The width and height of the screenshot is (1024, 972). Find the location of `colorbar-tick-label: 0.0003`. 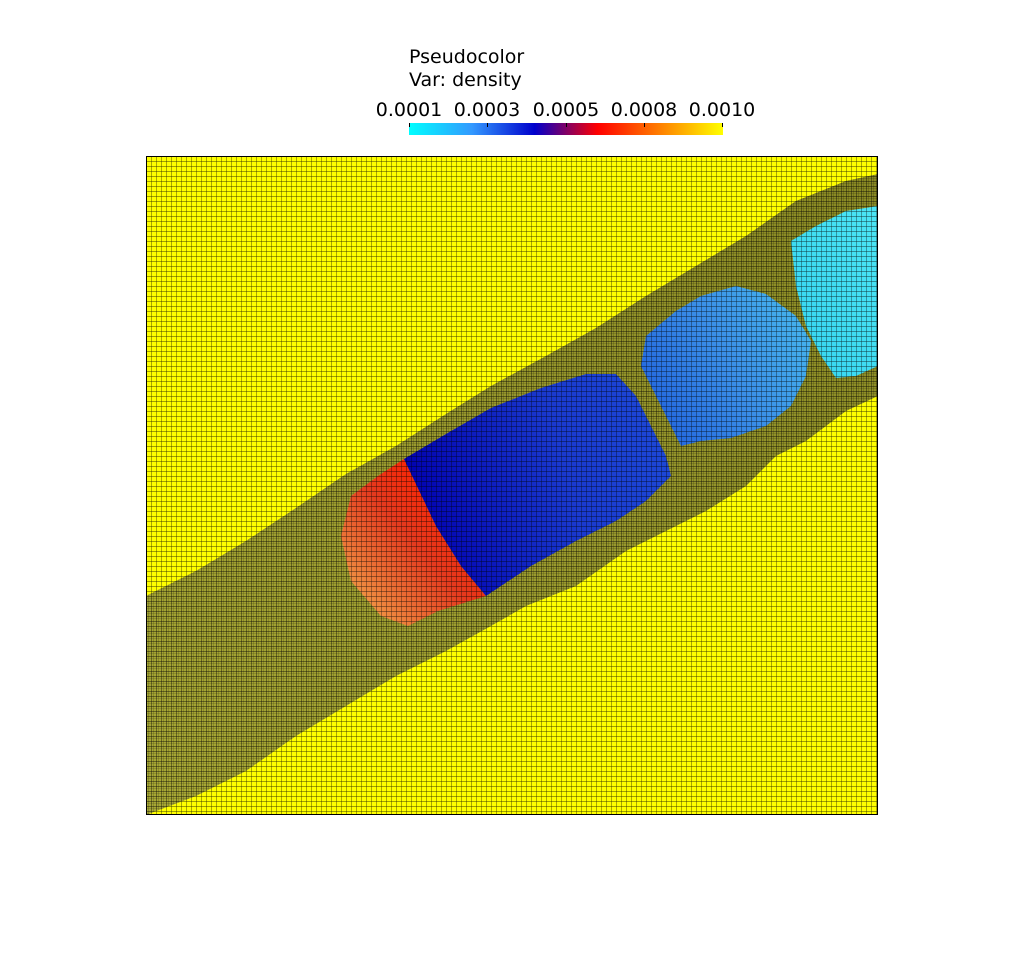

colorbar-tick-label: 0.0003 is located at coordinates (487, 110).